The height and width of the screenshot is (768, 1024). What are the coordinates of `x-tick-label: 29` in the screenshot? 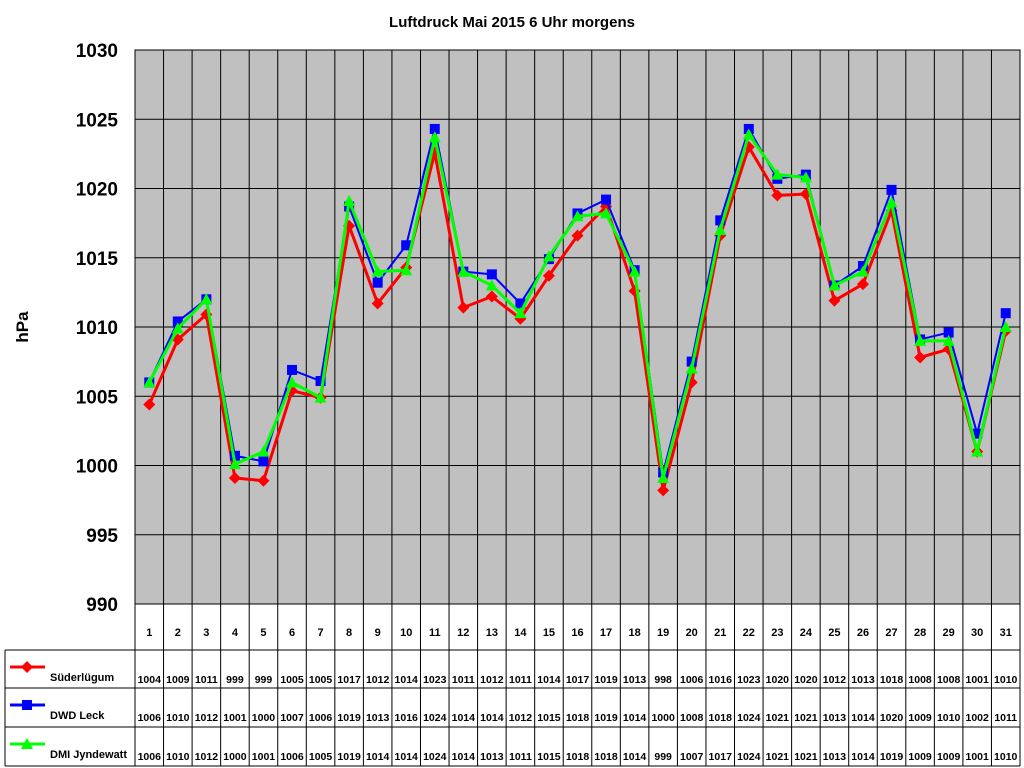 It's located at (949, 633).